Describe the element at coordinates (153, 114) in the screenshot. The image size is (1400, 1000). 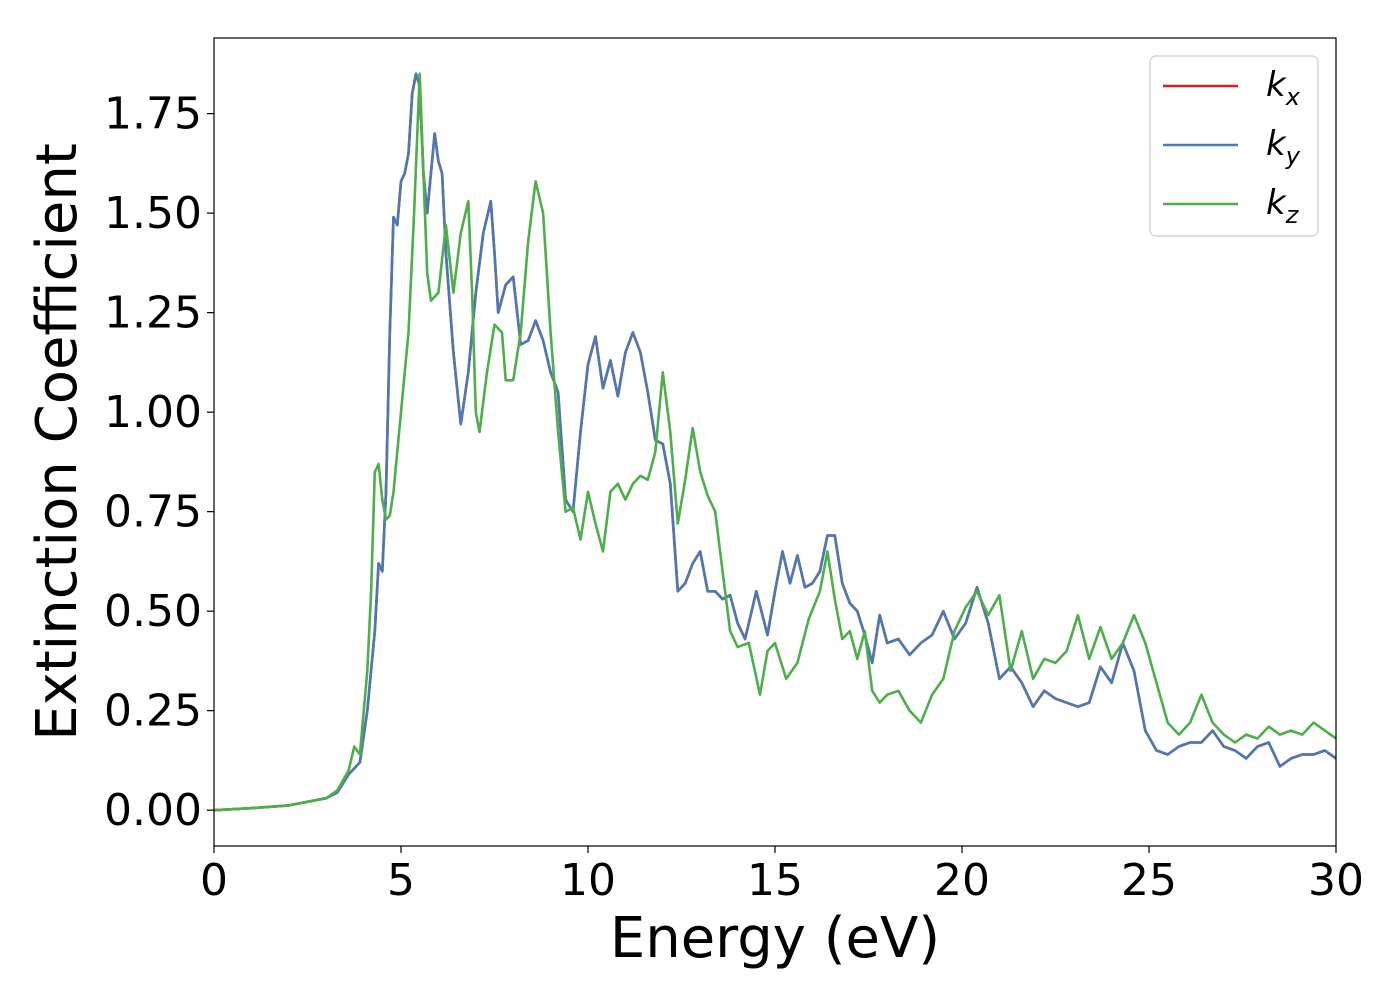
I see `y-tick-label: 1.75` at that location.